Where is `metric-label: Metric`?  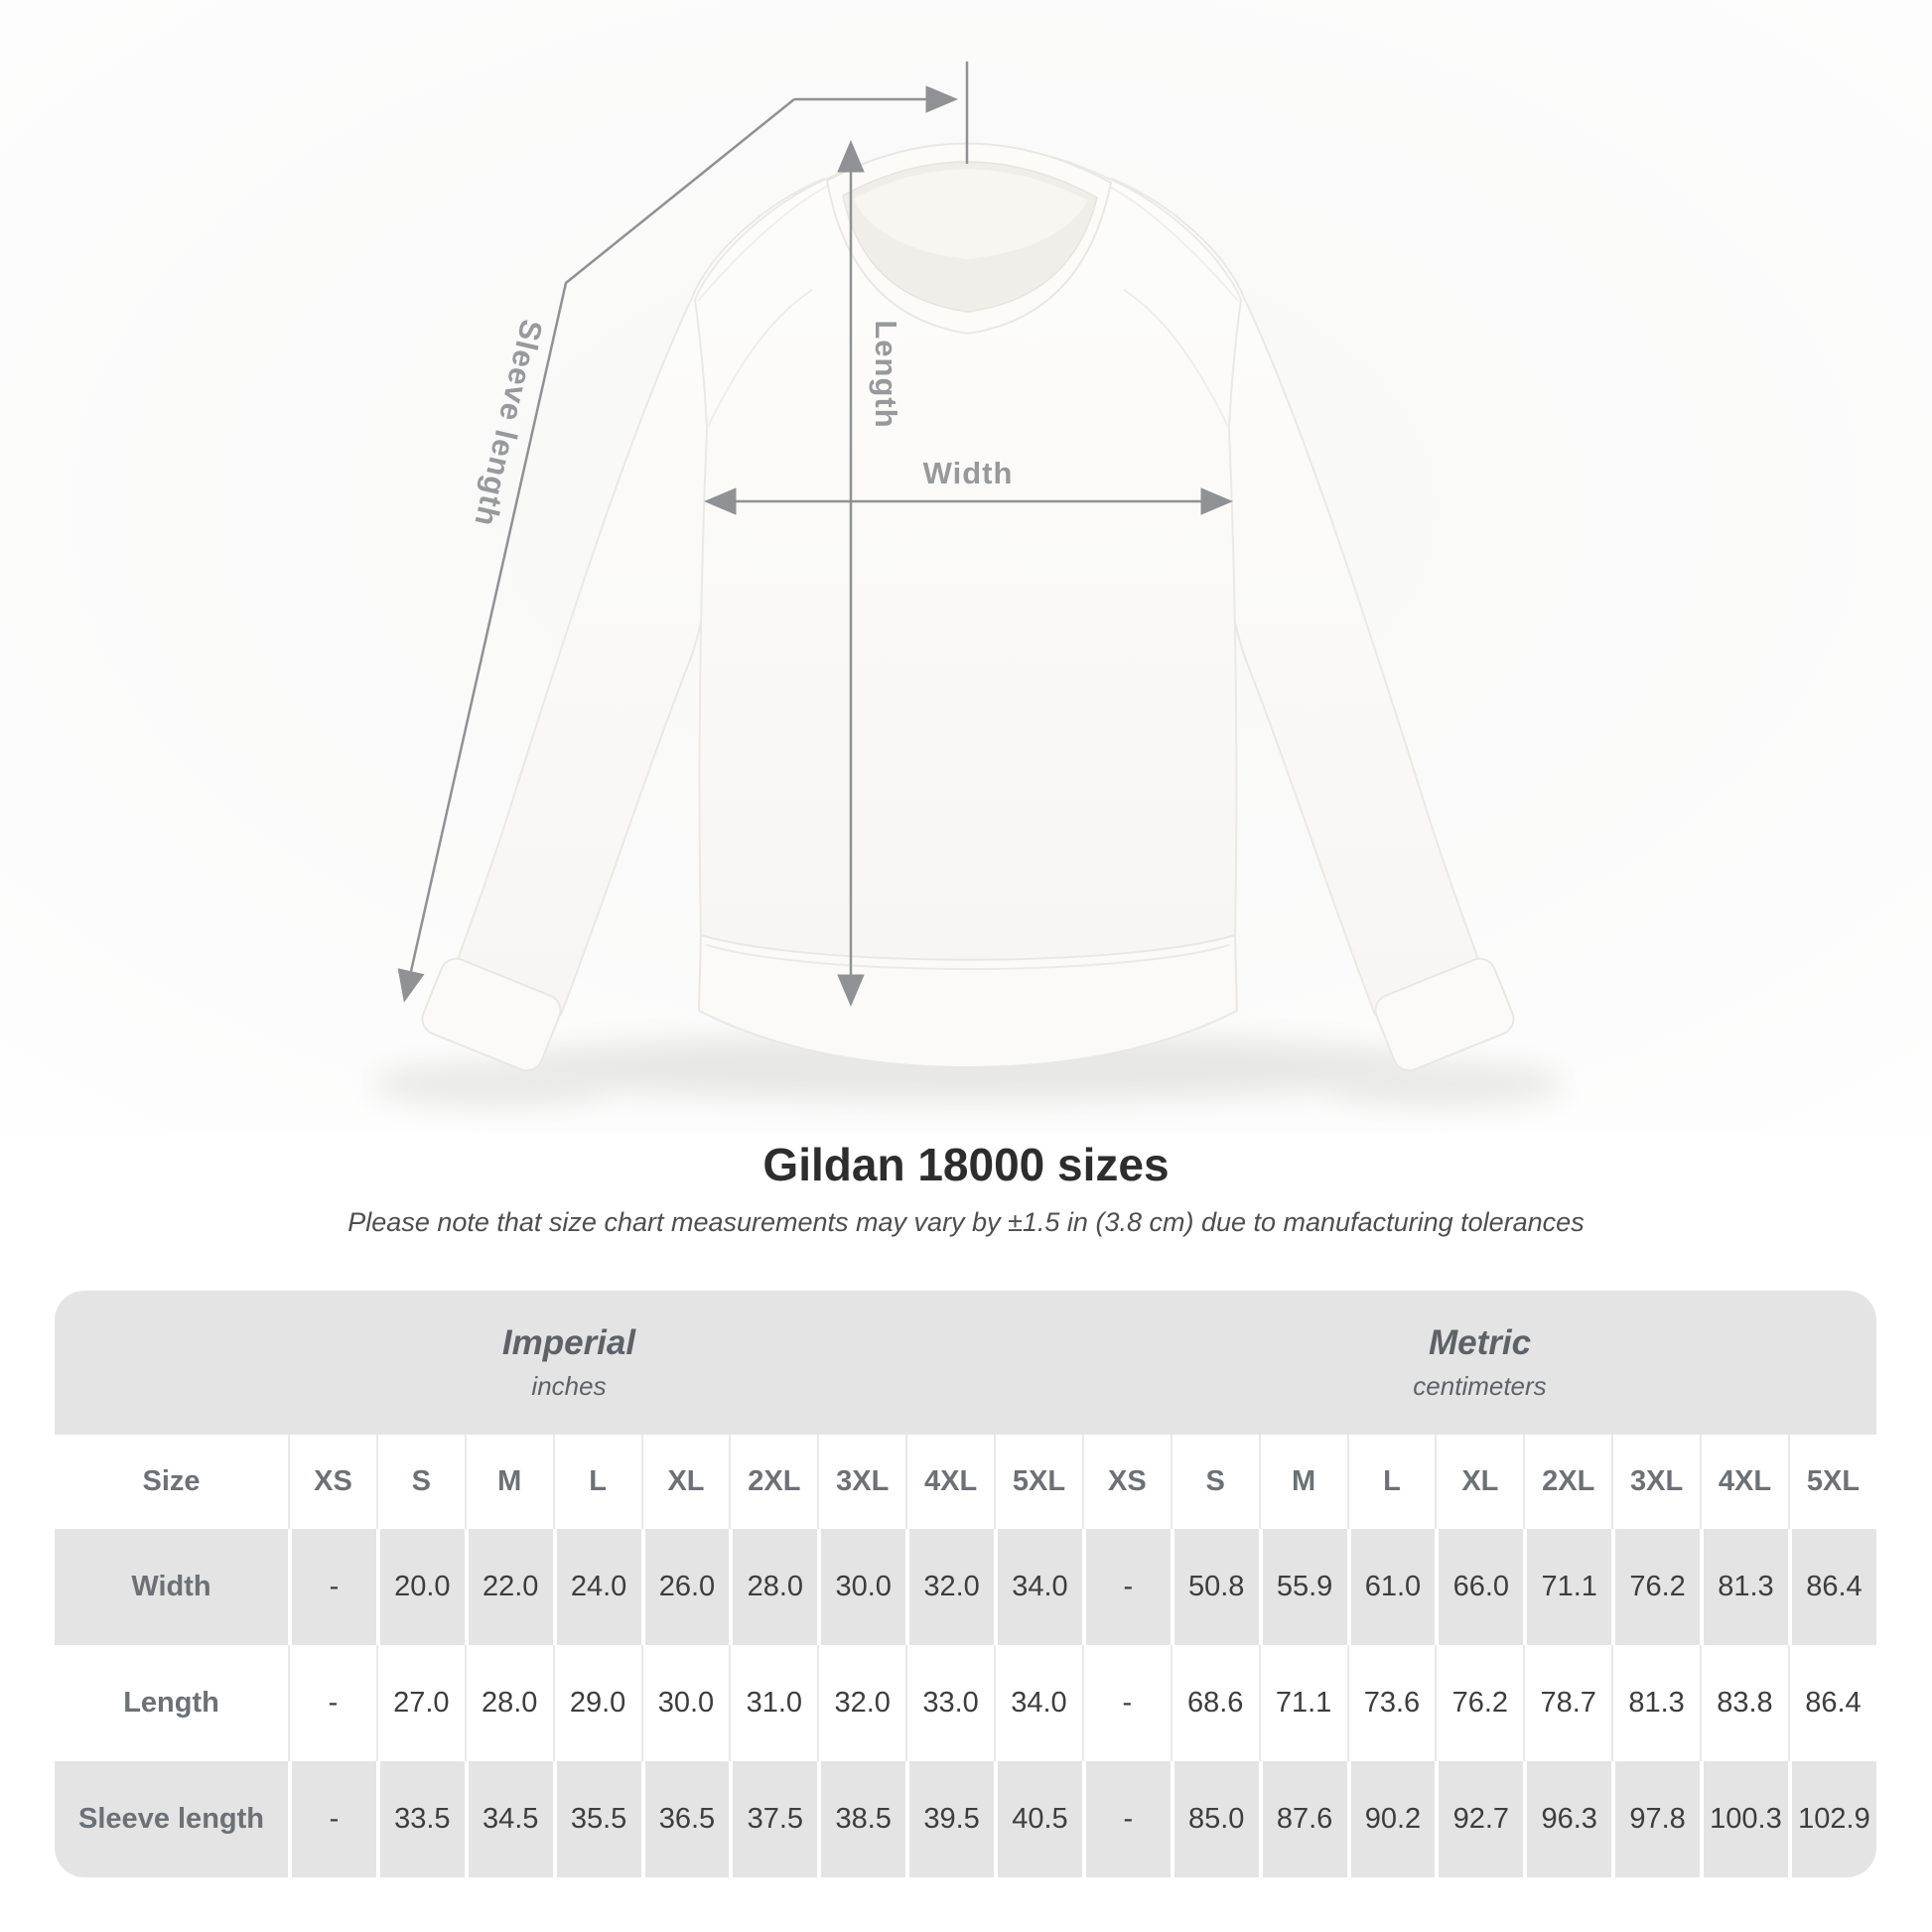
metric-label: Metric is located at coordinates (1480, 1342).